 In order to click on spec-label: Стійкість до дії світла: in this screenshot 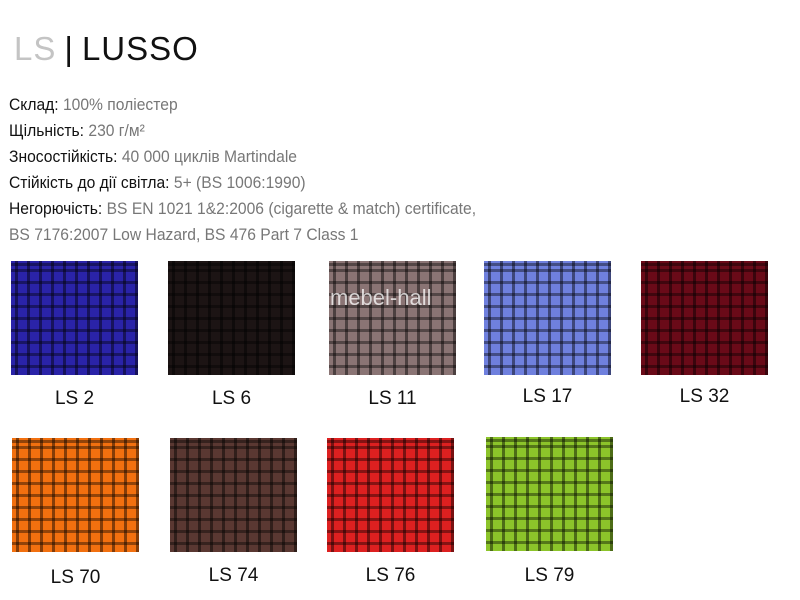, I will do `click(89, 182)`.